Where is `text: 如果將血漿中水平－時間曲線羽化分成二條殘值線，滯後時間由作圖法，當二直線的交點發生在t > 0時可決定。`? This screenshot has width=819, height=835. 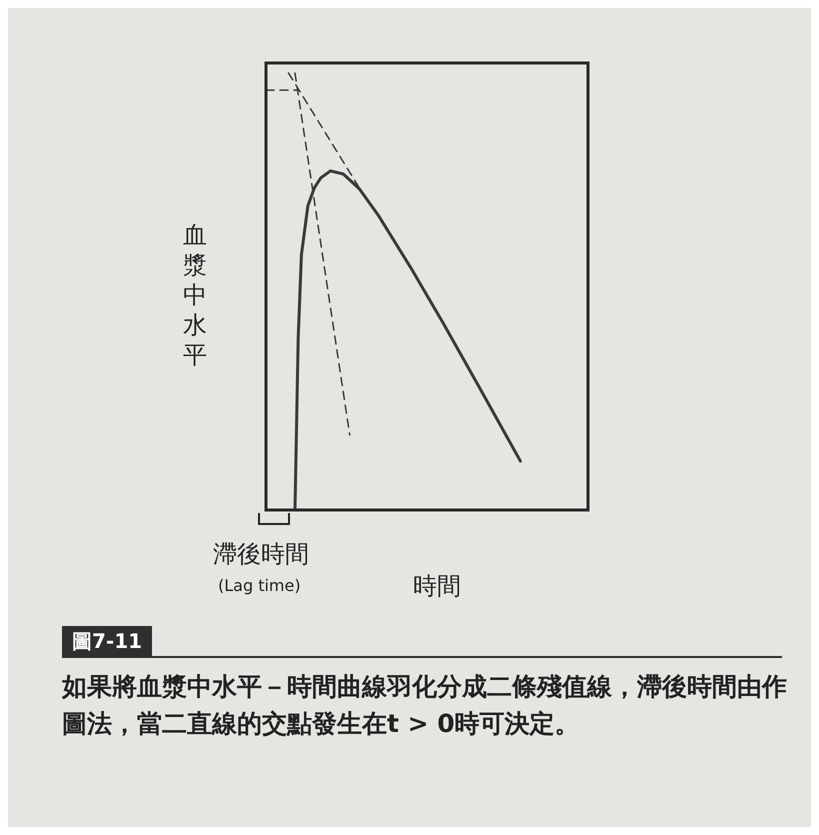 text: 如果將血漿中水平－時間曲線羽化分成二條殘值線，滯後時間由作圖法，當二直線的交點發生在t > 0時可決定。 is located at coordinates (424, 705).